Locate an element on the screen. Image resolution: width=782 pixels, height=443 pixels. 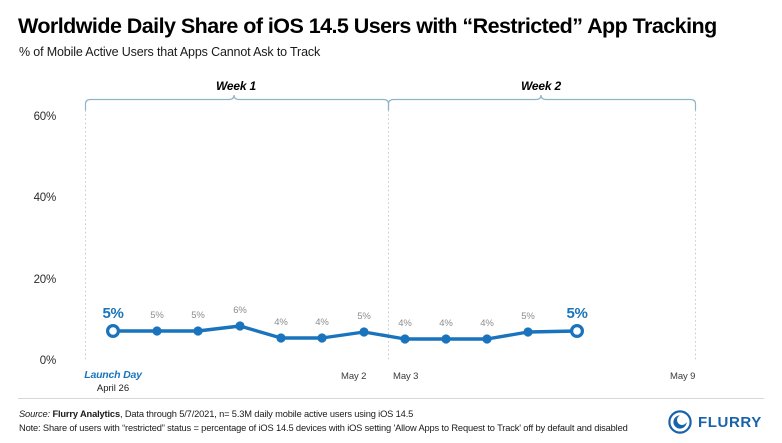
x-tick-may-9: May 9 is located at coordinates (683, 376).